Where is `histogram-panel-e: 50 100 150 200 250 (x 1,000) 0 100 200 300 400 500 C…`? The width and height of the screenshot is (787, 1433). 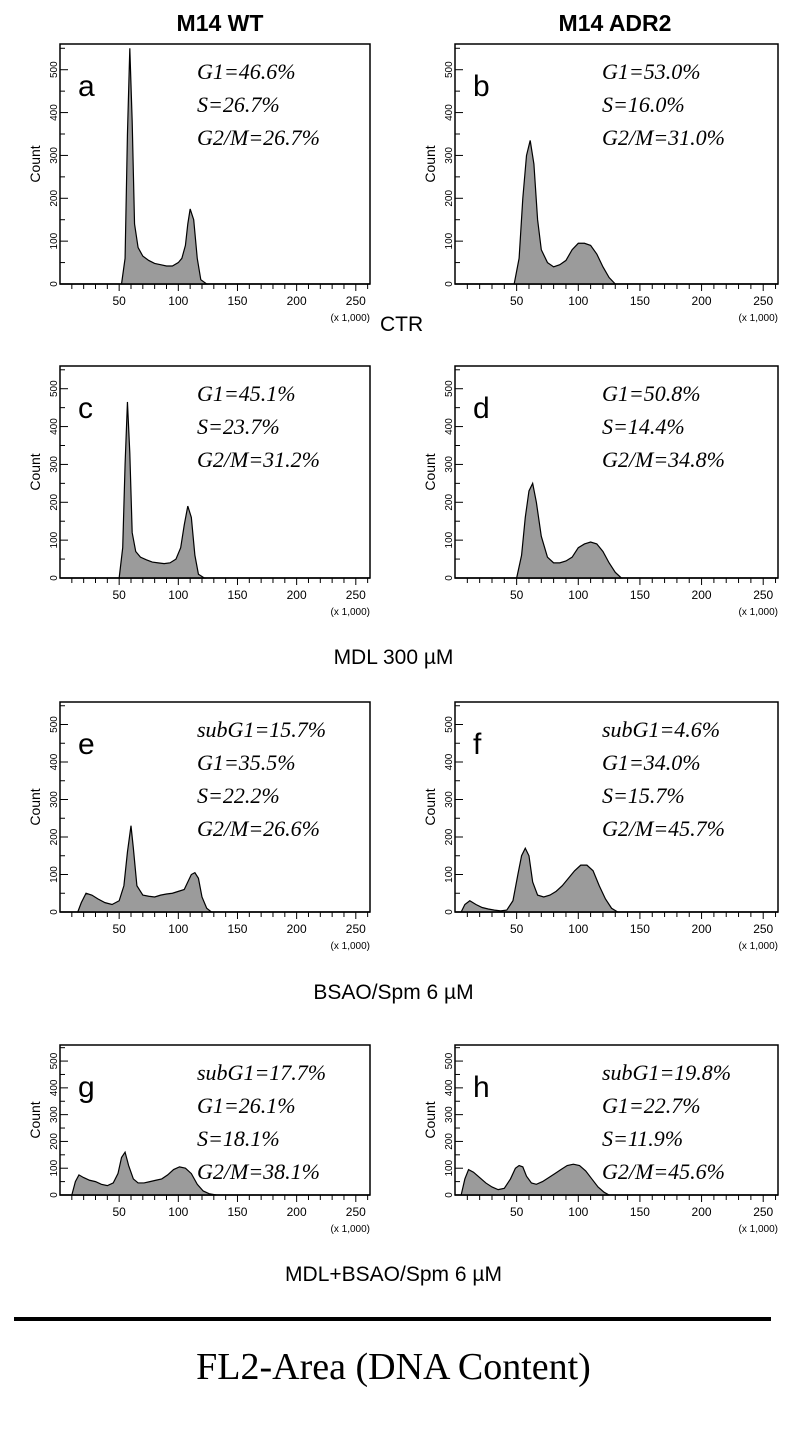
histogram-panel-e: 50 100 150 200 250 (x 1,000) 0 100 200 300 400 500 C… is located at coordinates (200, 836).